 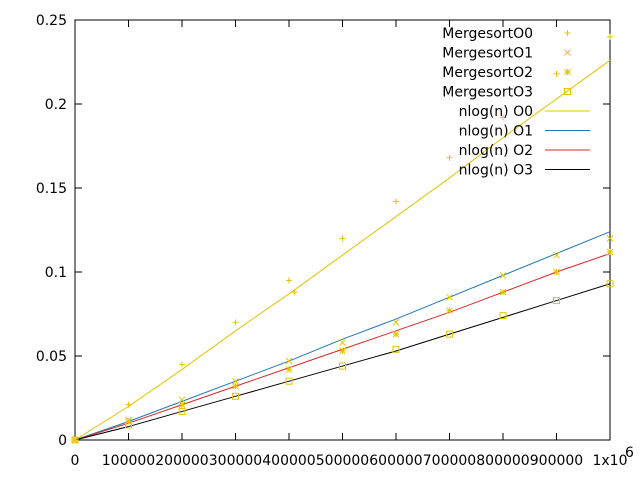 I want to click on legend-label: nlog(n) O1, so click(x=496, y=132).